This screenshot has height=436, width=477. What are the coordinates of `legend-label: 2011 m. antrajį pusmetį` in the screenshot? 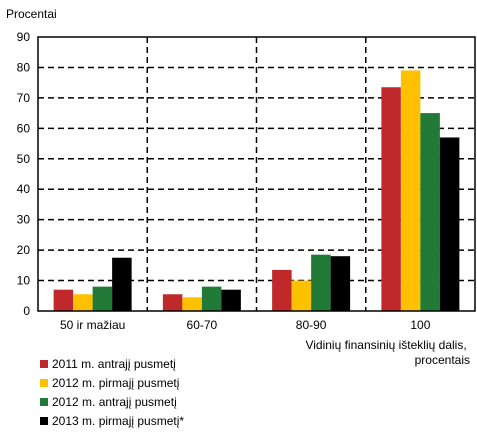 It's located at (114, 363).